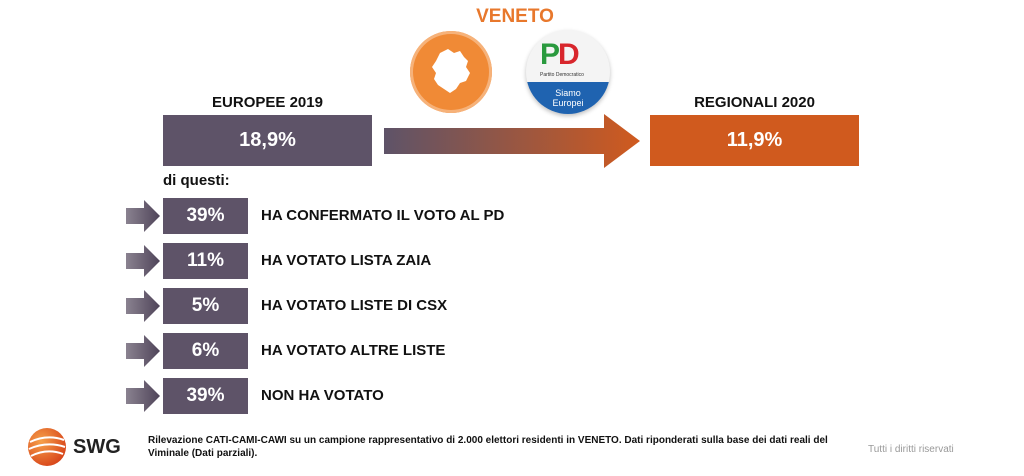  What do you see at coordinates (205, 261) in the screenshot?
I see `row-percent: 11%` at bounding box center [205, 261].